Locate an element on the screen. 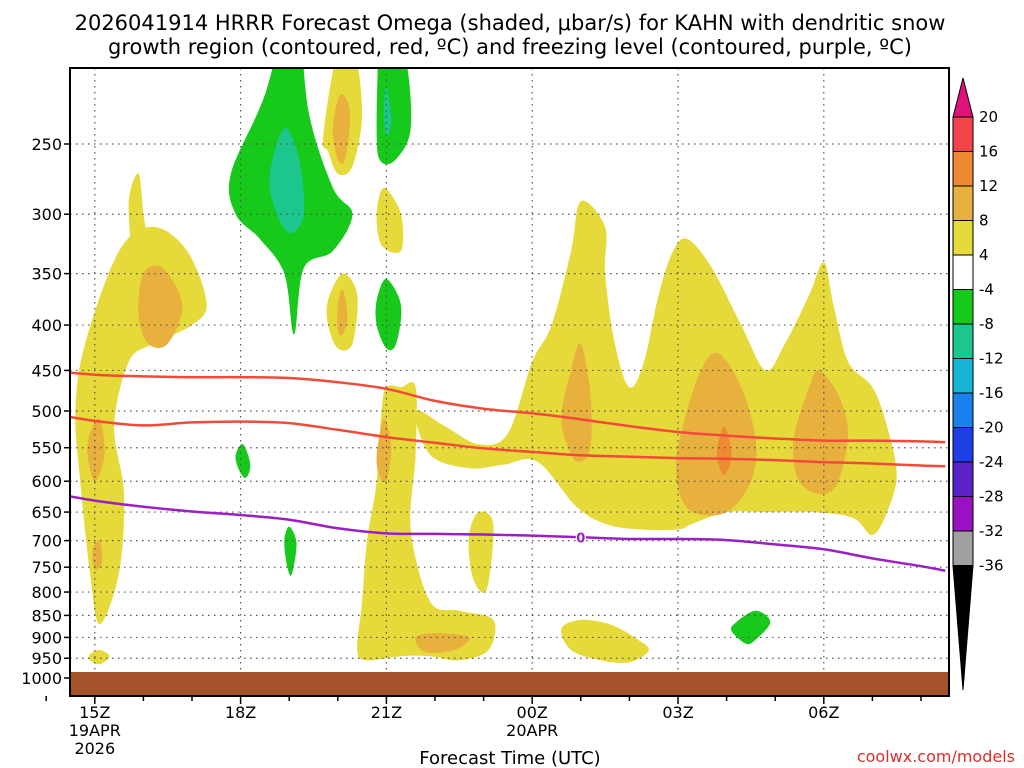 The width and height of the screenshot is (1024, 768). y-tick-label-250: 250 is located at coordinates (46, 144).